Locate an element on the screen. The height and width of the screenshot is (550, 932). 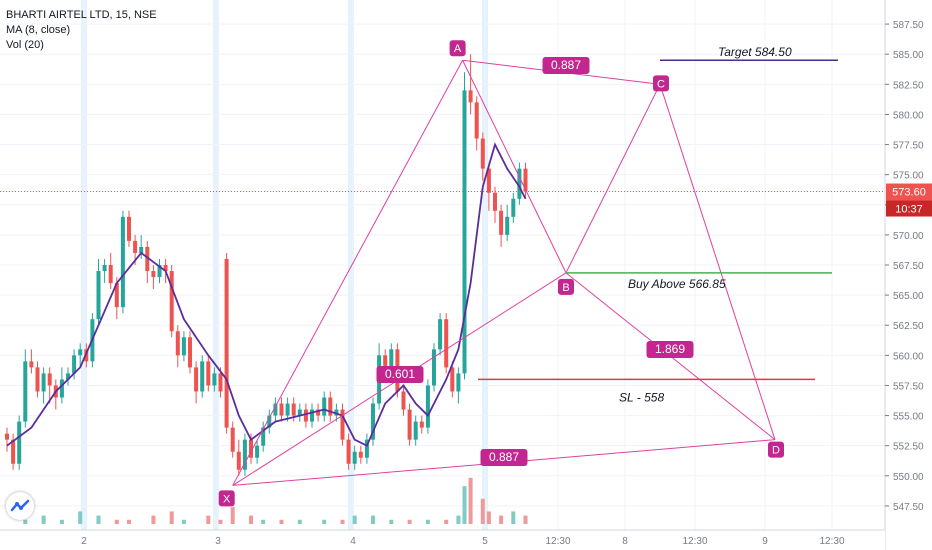
price-tick-label: 557.50 is located at coordinates (908, 386).